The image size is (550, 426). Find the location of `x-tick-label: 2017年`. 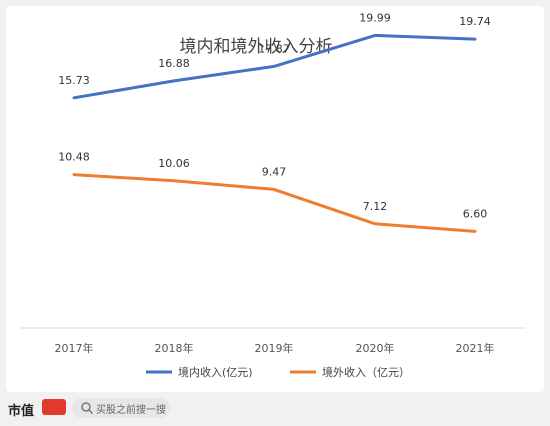

x-tick-label: 2017年 is located at coordinates (74, 348).